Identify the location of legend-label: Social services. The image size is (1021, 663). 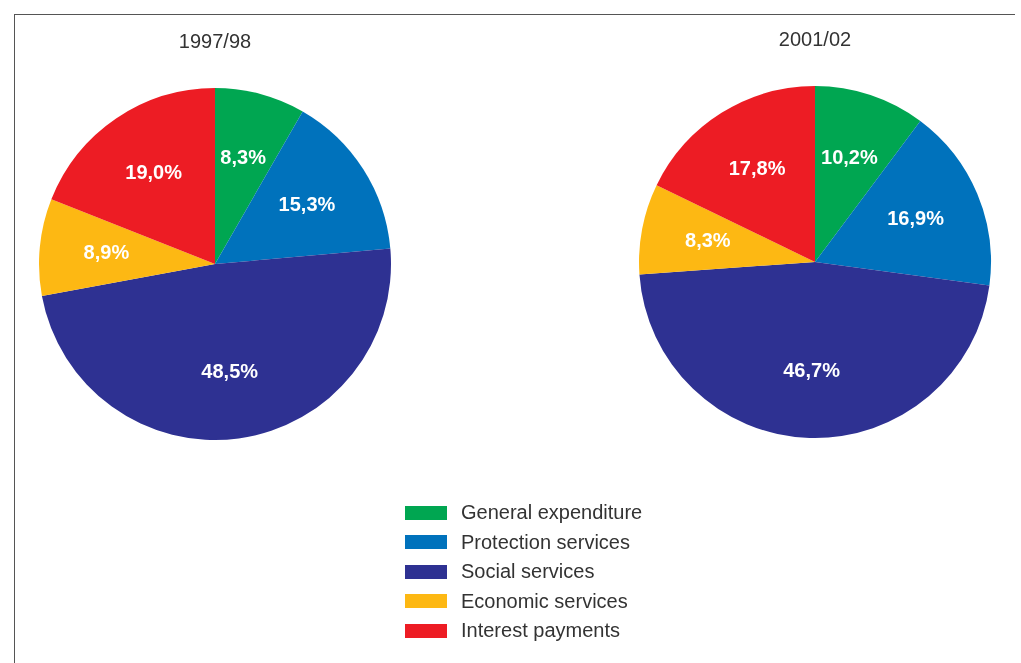
(528, 572).